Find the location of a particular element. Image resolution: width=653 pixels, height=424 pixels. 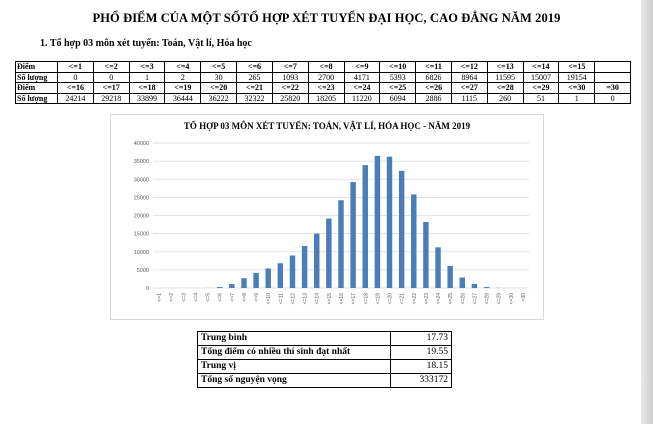

count-cell: 1115 is located at coordinates (469, 98).